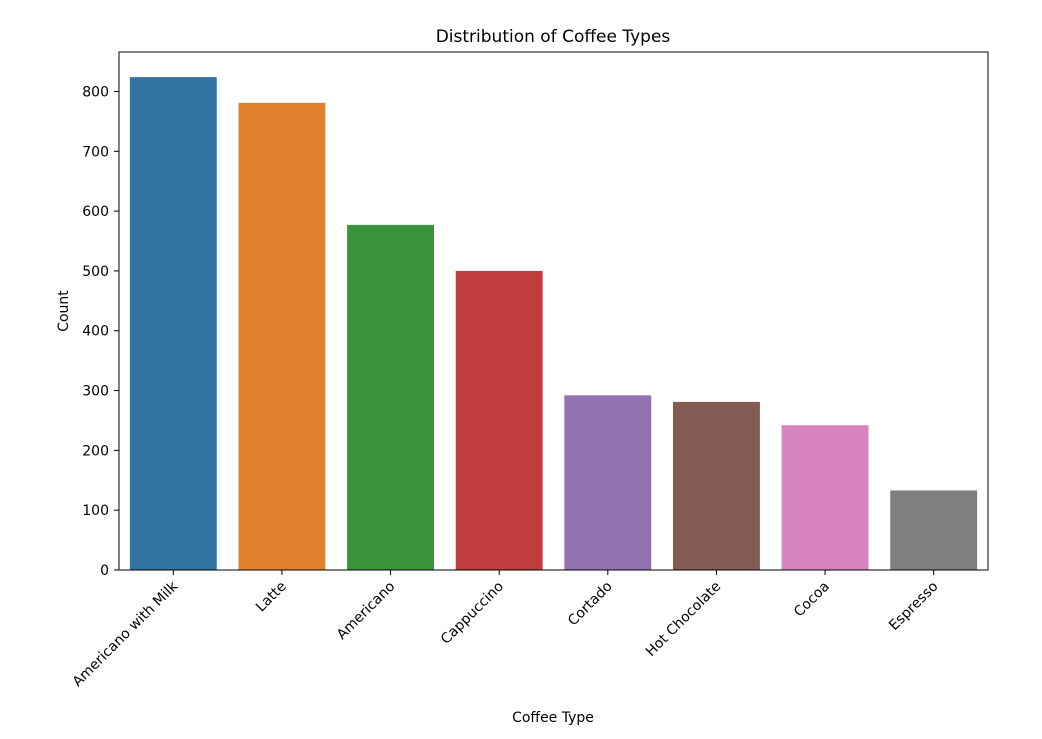  What do you see at coordinates (913, 606) in the screenshot?
I see `x-tick-label: Espresso` at bounding box center [913, 606].